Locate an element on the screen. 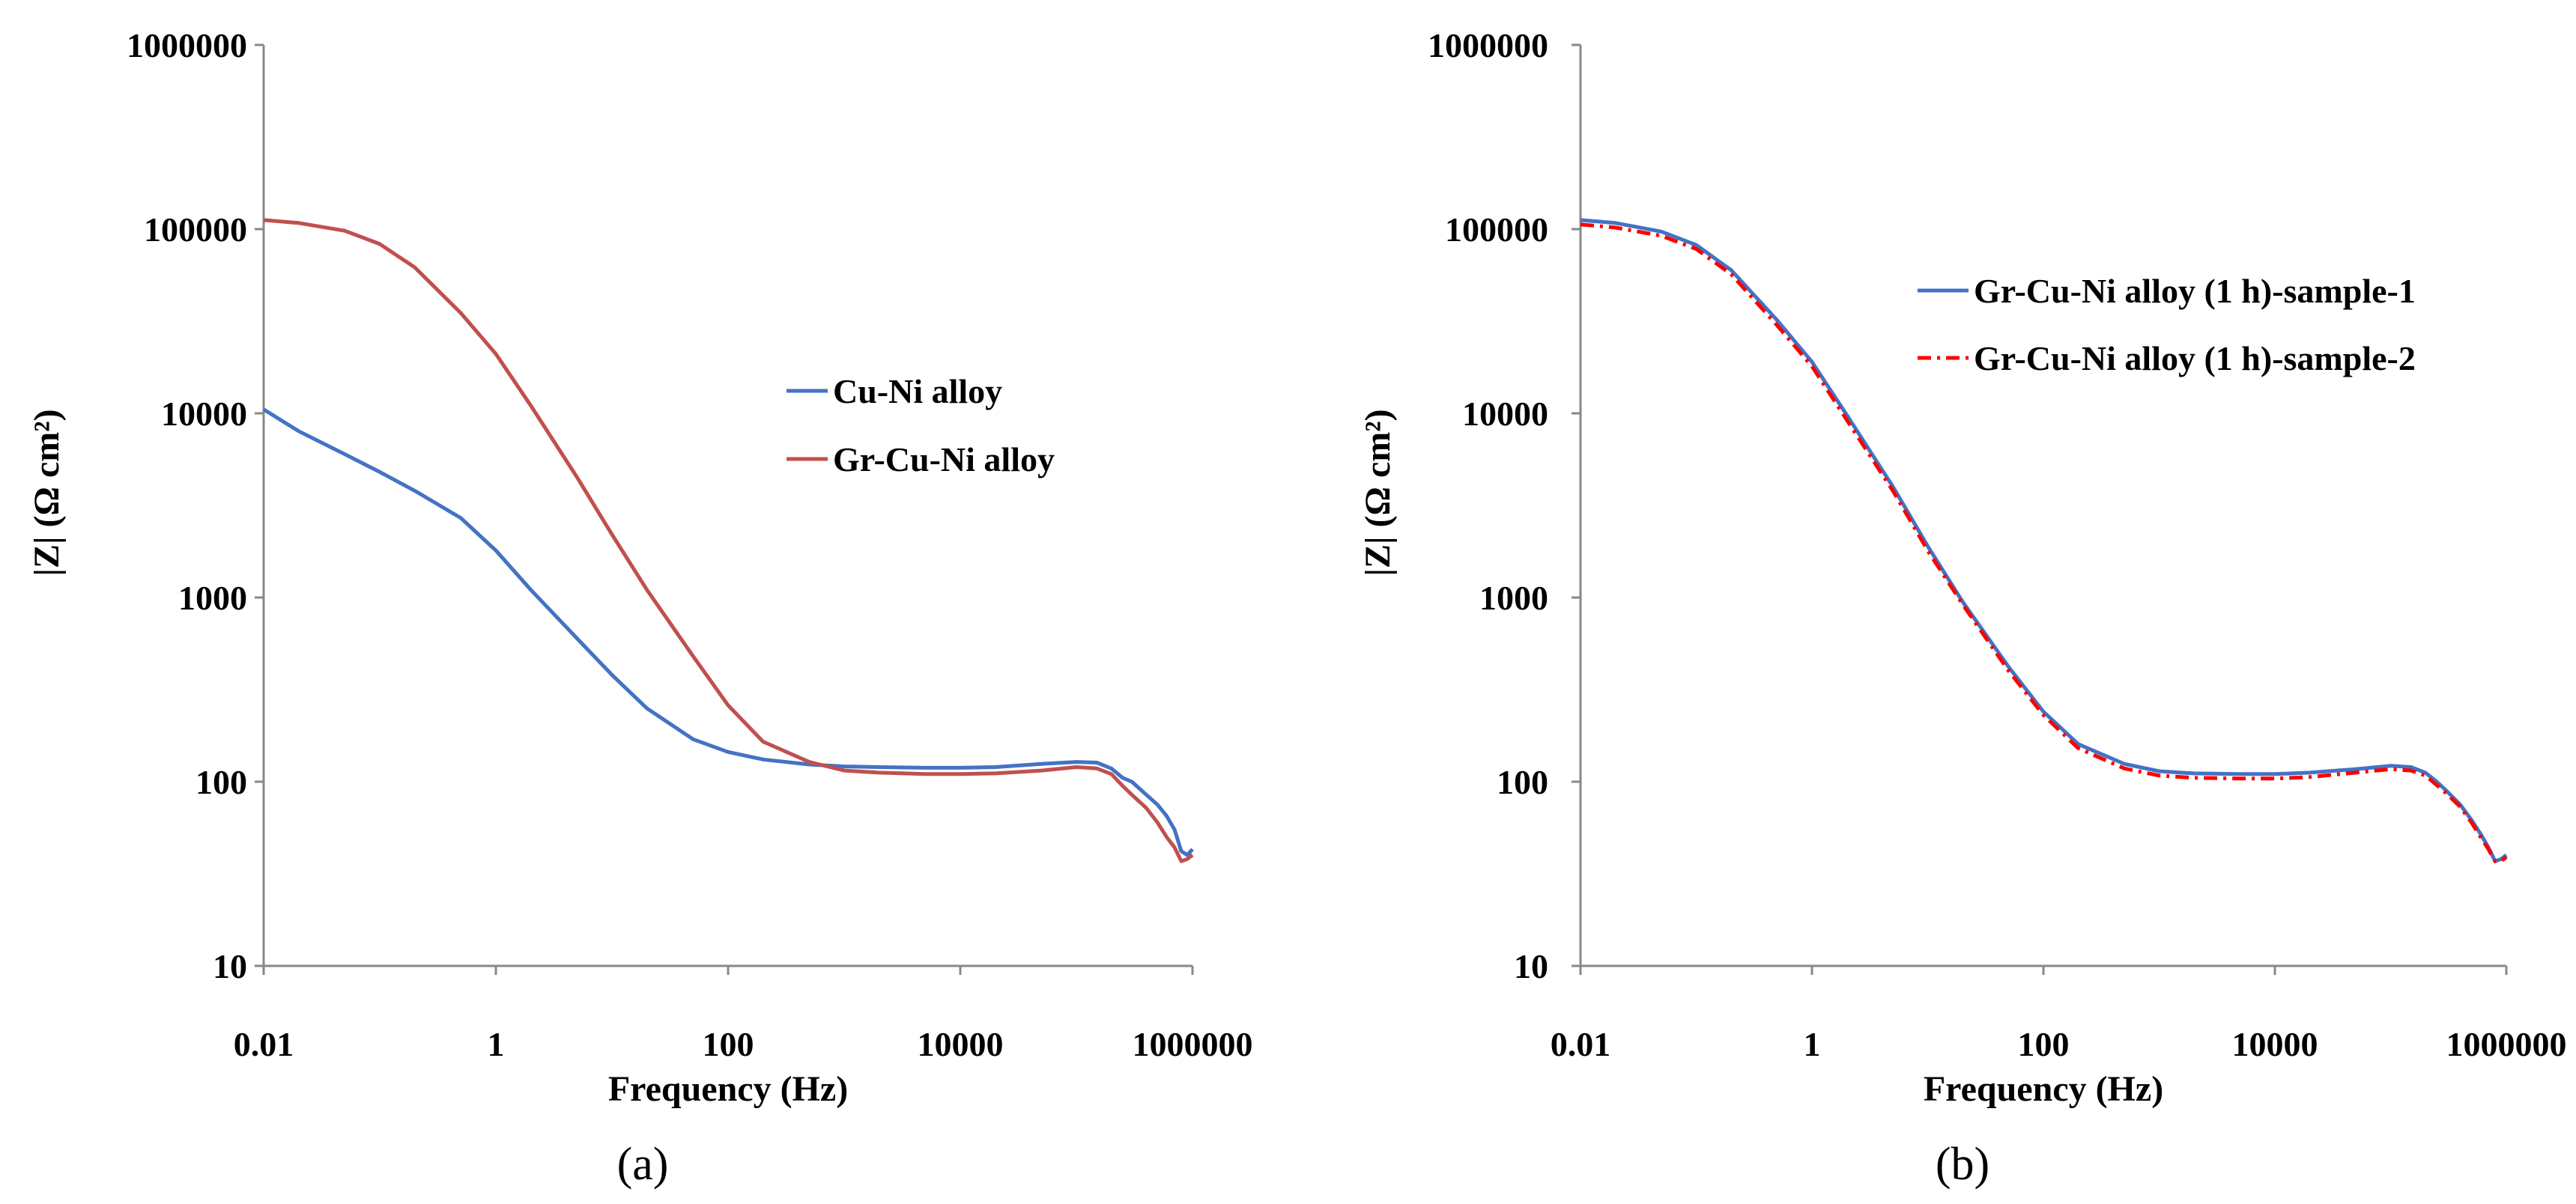  panel-a-x-axis-title: Frequency (Hz) is located at coordinates (728, 1089).